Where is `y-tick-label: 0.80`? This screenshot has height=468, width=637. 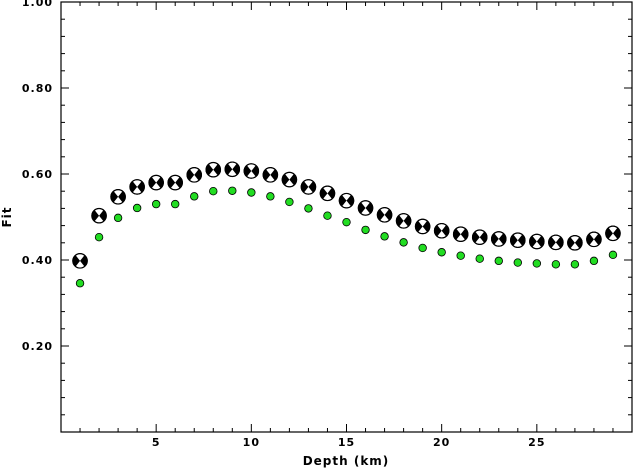
y-tick-label: 0.80 is located at coordinates (37, 88).